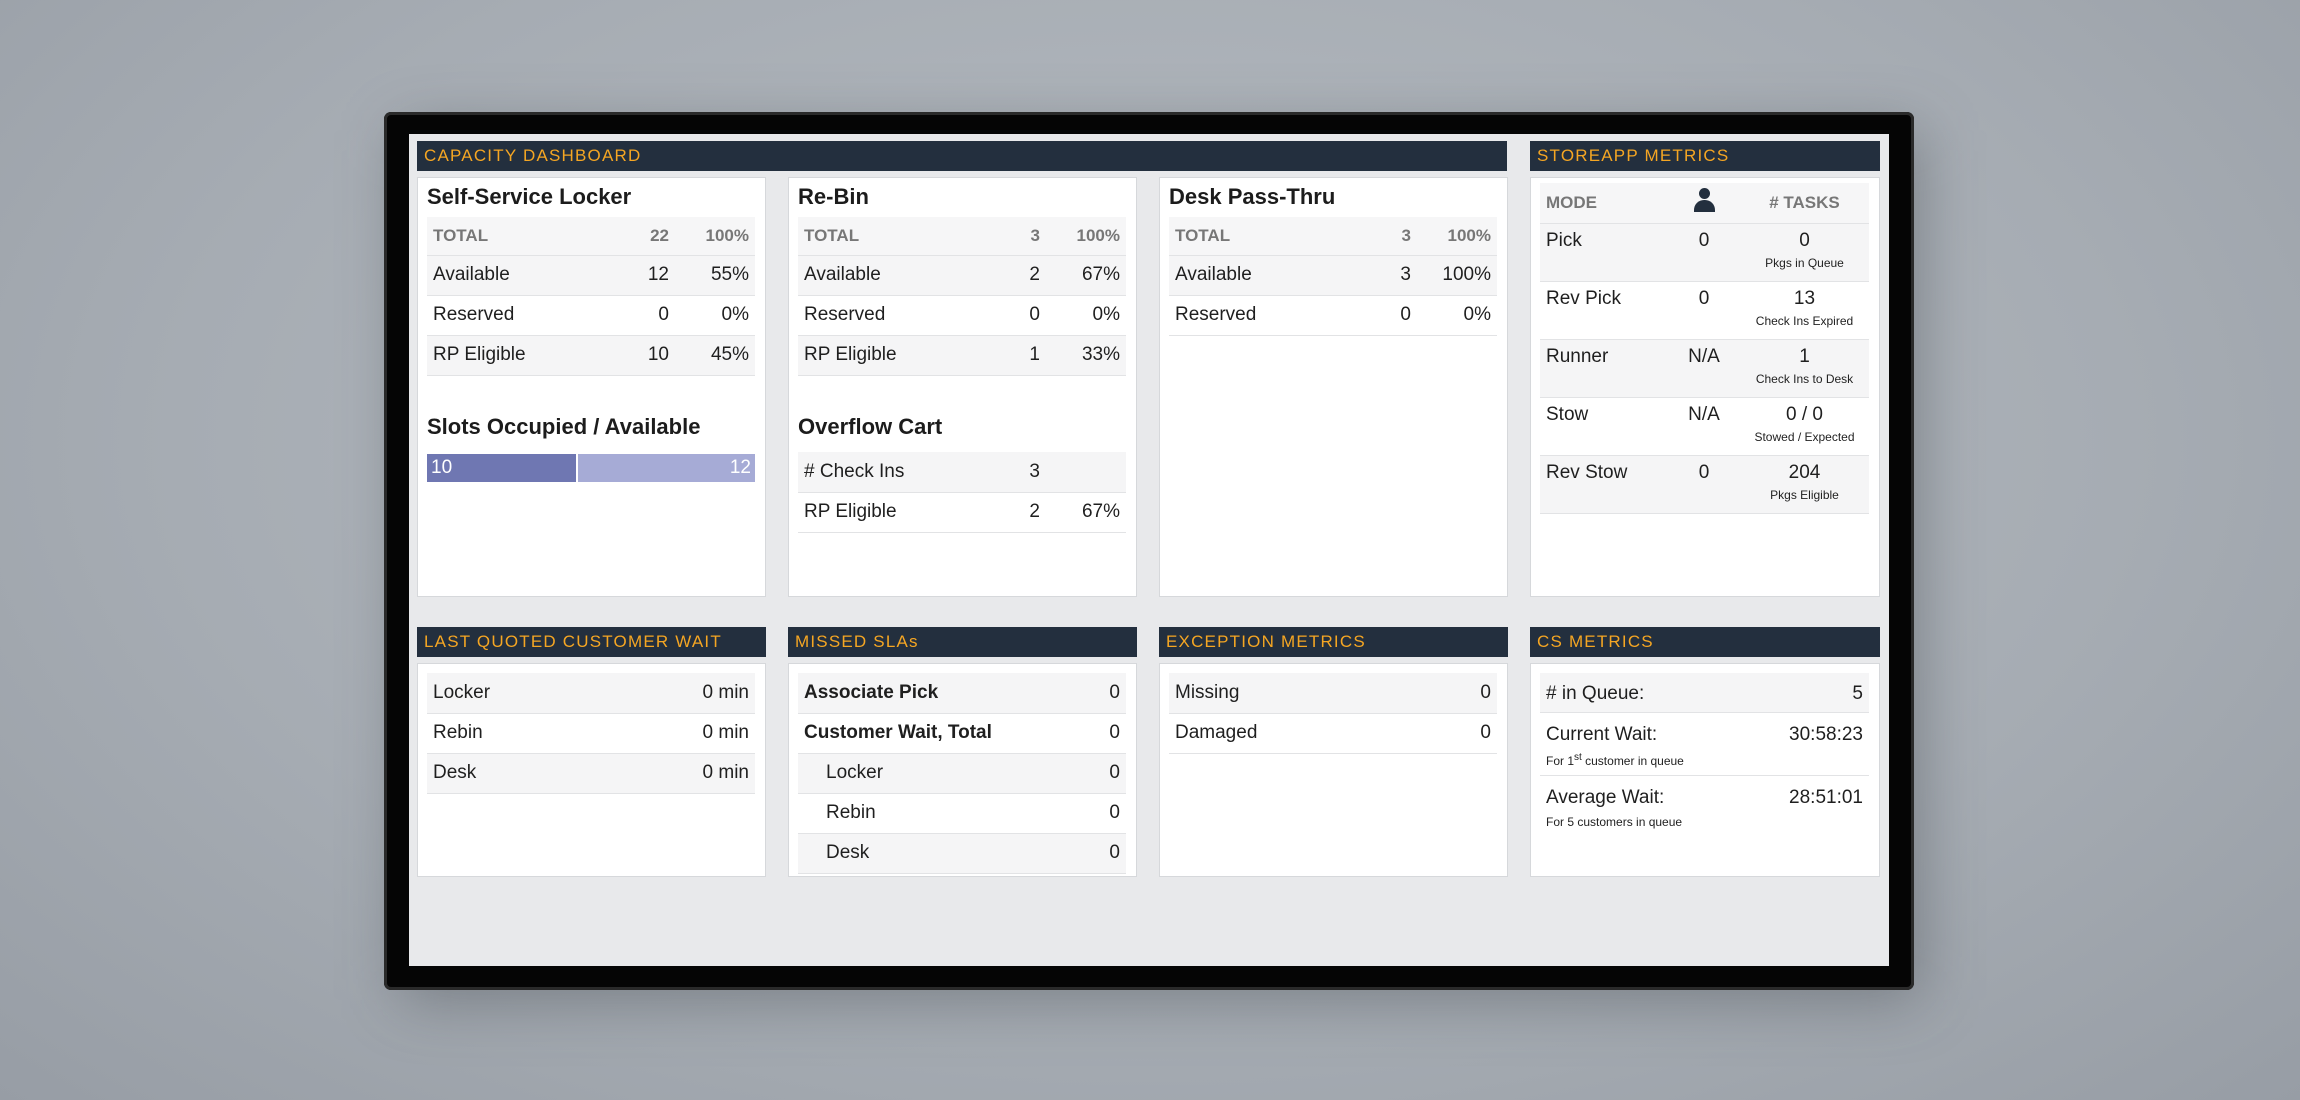 Image resolution: width=2300 pixels, height=1100 pixels. What do you see at coordinates (529, 196) in the screenshot?
I see `locker-title: Self-Service Locker` at bounding box center [529, 196].